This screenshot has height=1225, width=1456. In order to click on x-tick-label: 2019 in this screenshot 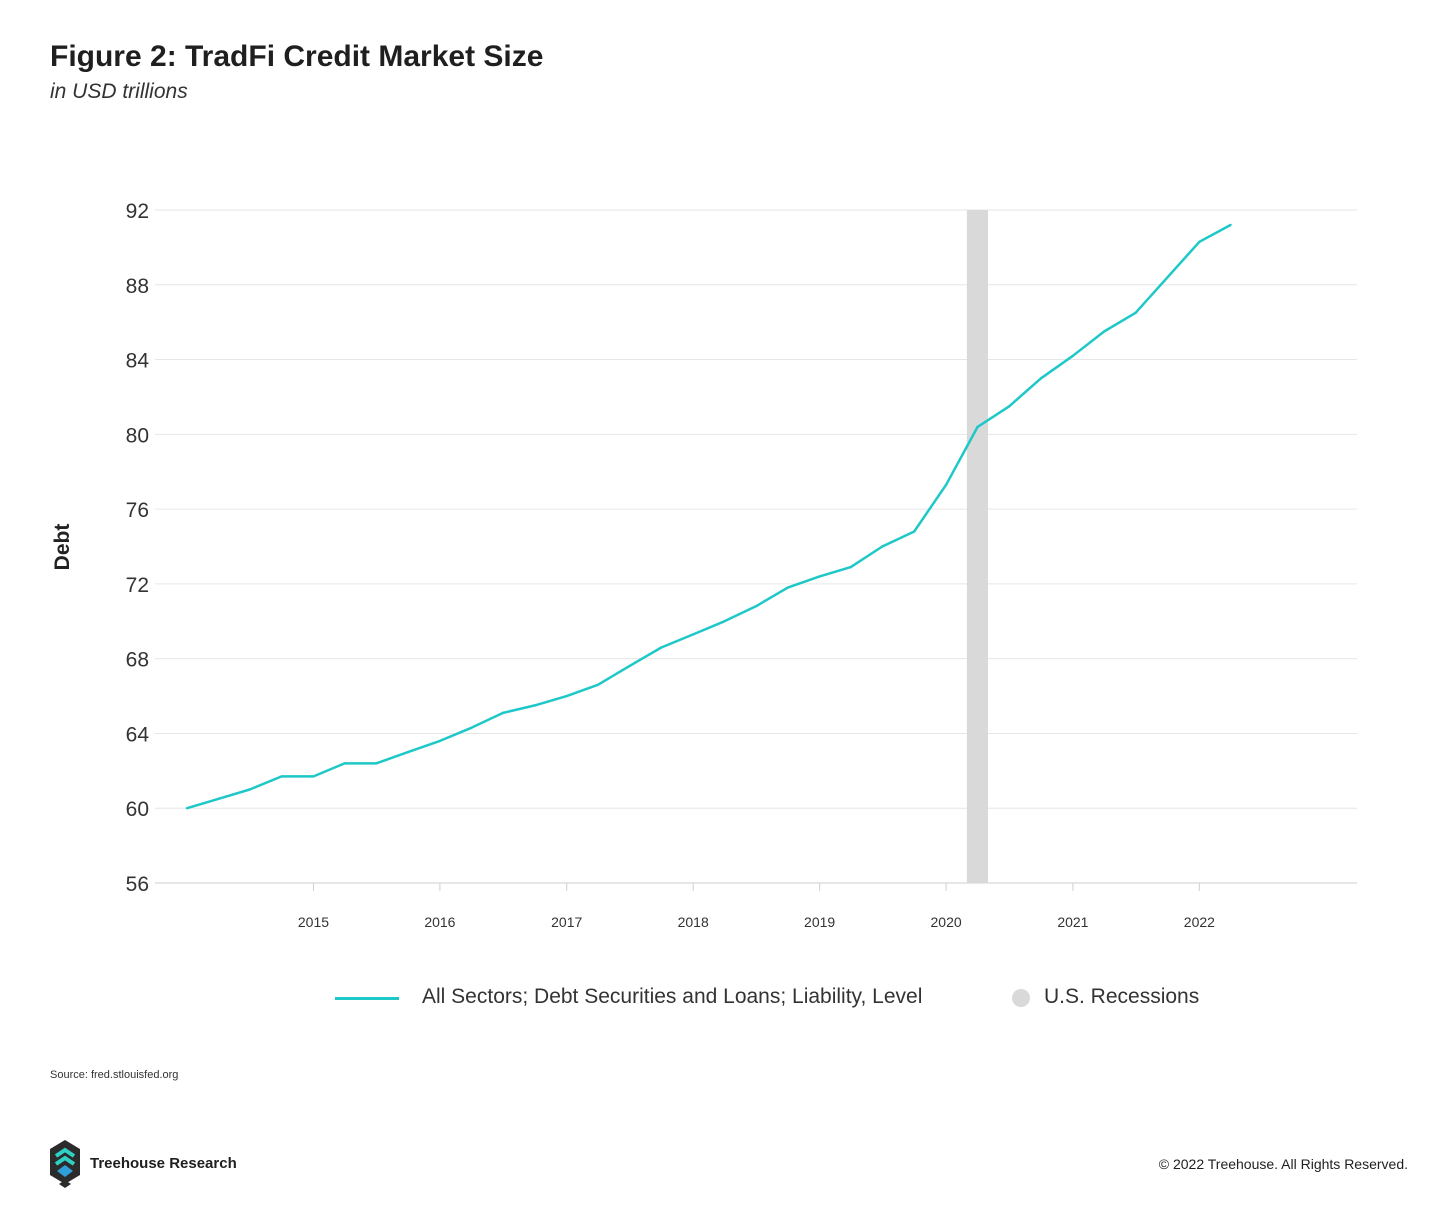, I will do `click(819, 922)`.